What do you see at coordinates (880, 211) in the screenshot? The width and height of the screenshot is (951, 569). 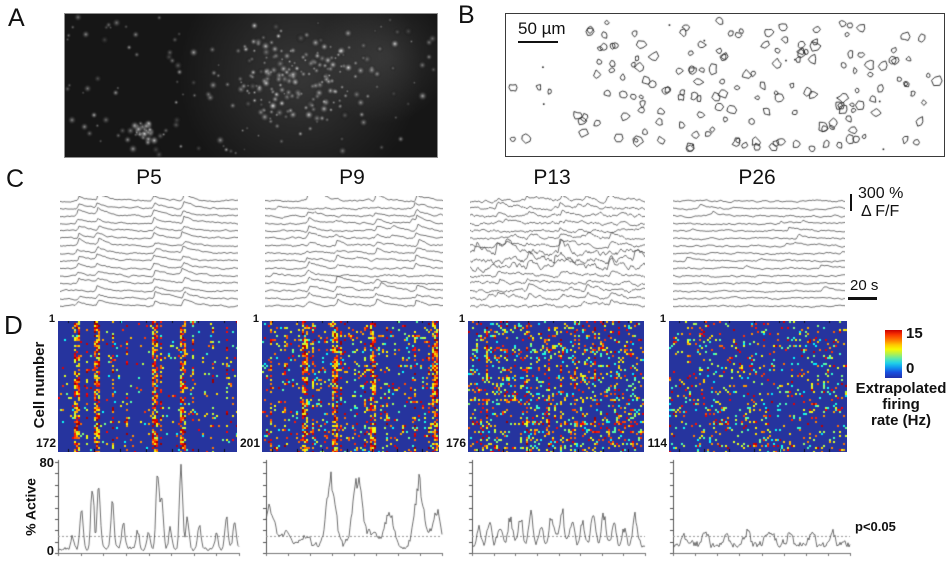 I see `amplitude-scale-unit: Δ F/F` at bounding box center [880, 211].